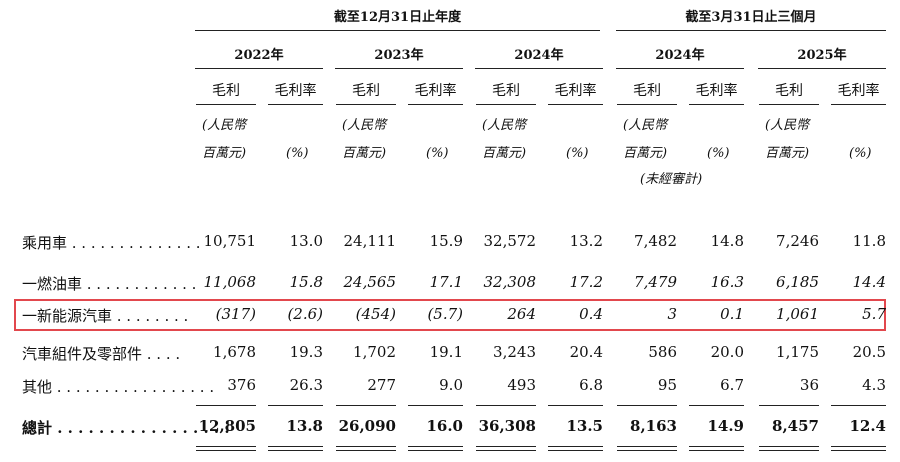 This screenshot has height=462, width=900. I want to click on row-label-fuel-vehicles: 一燃油車 . . . . . . . . . . . ., so click(109, 284).